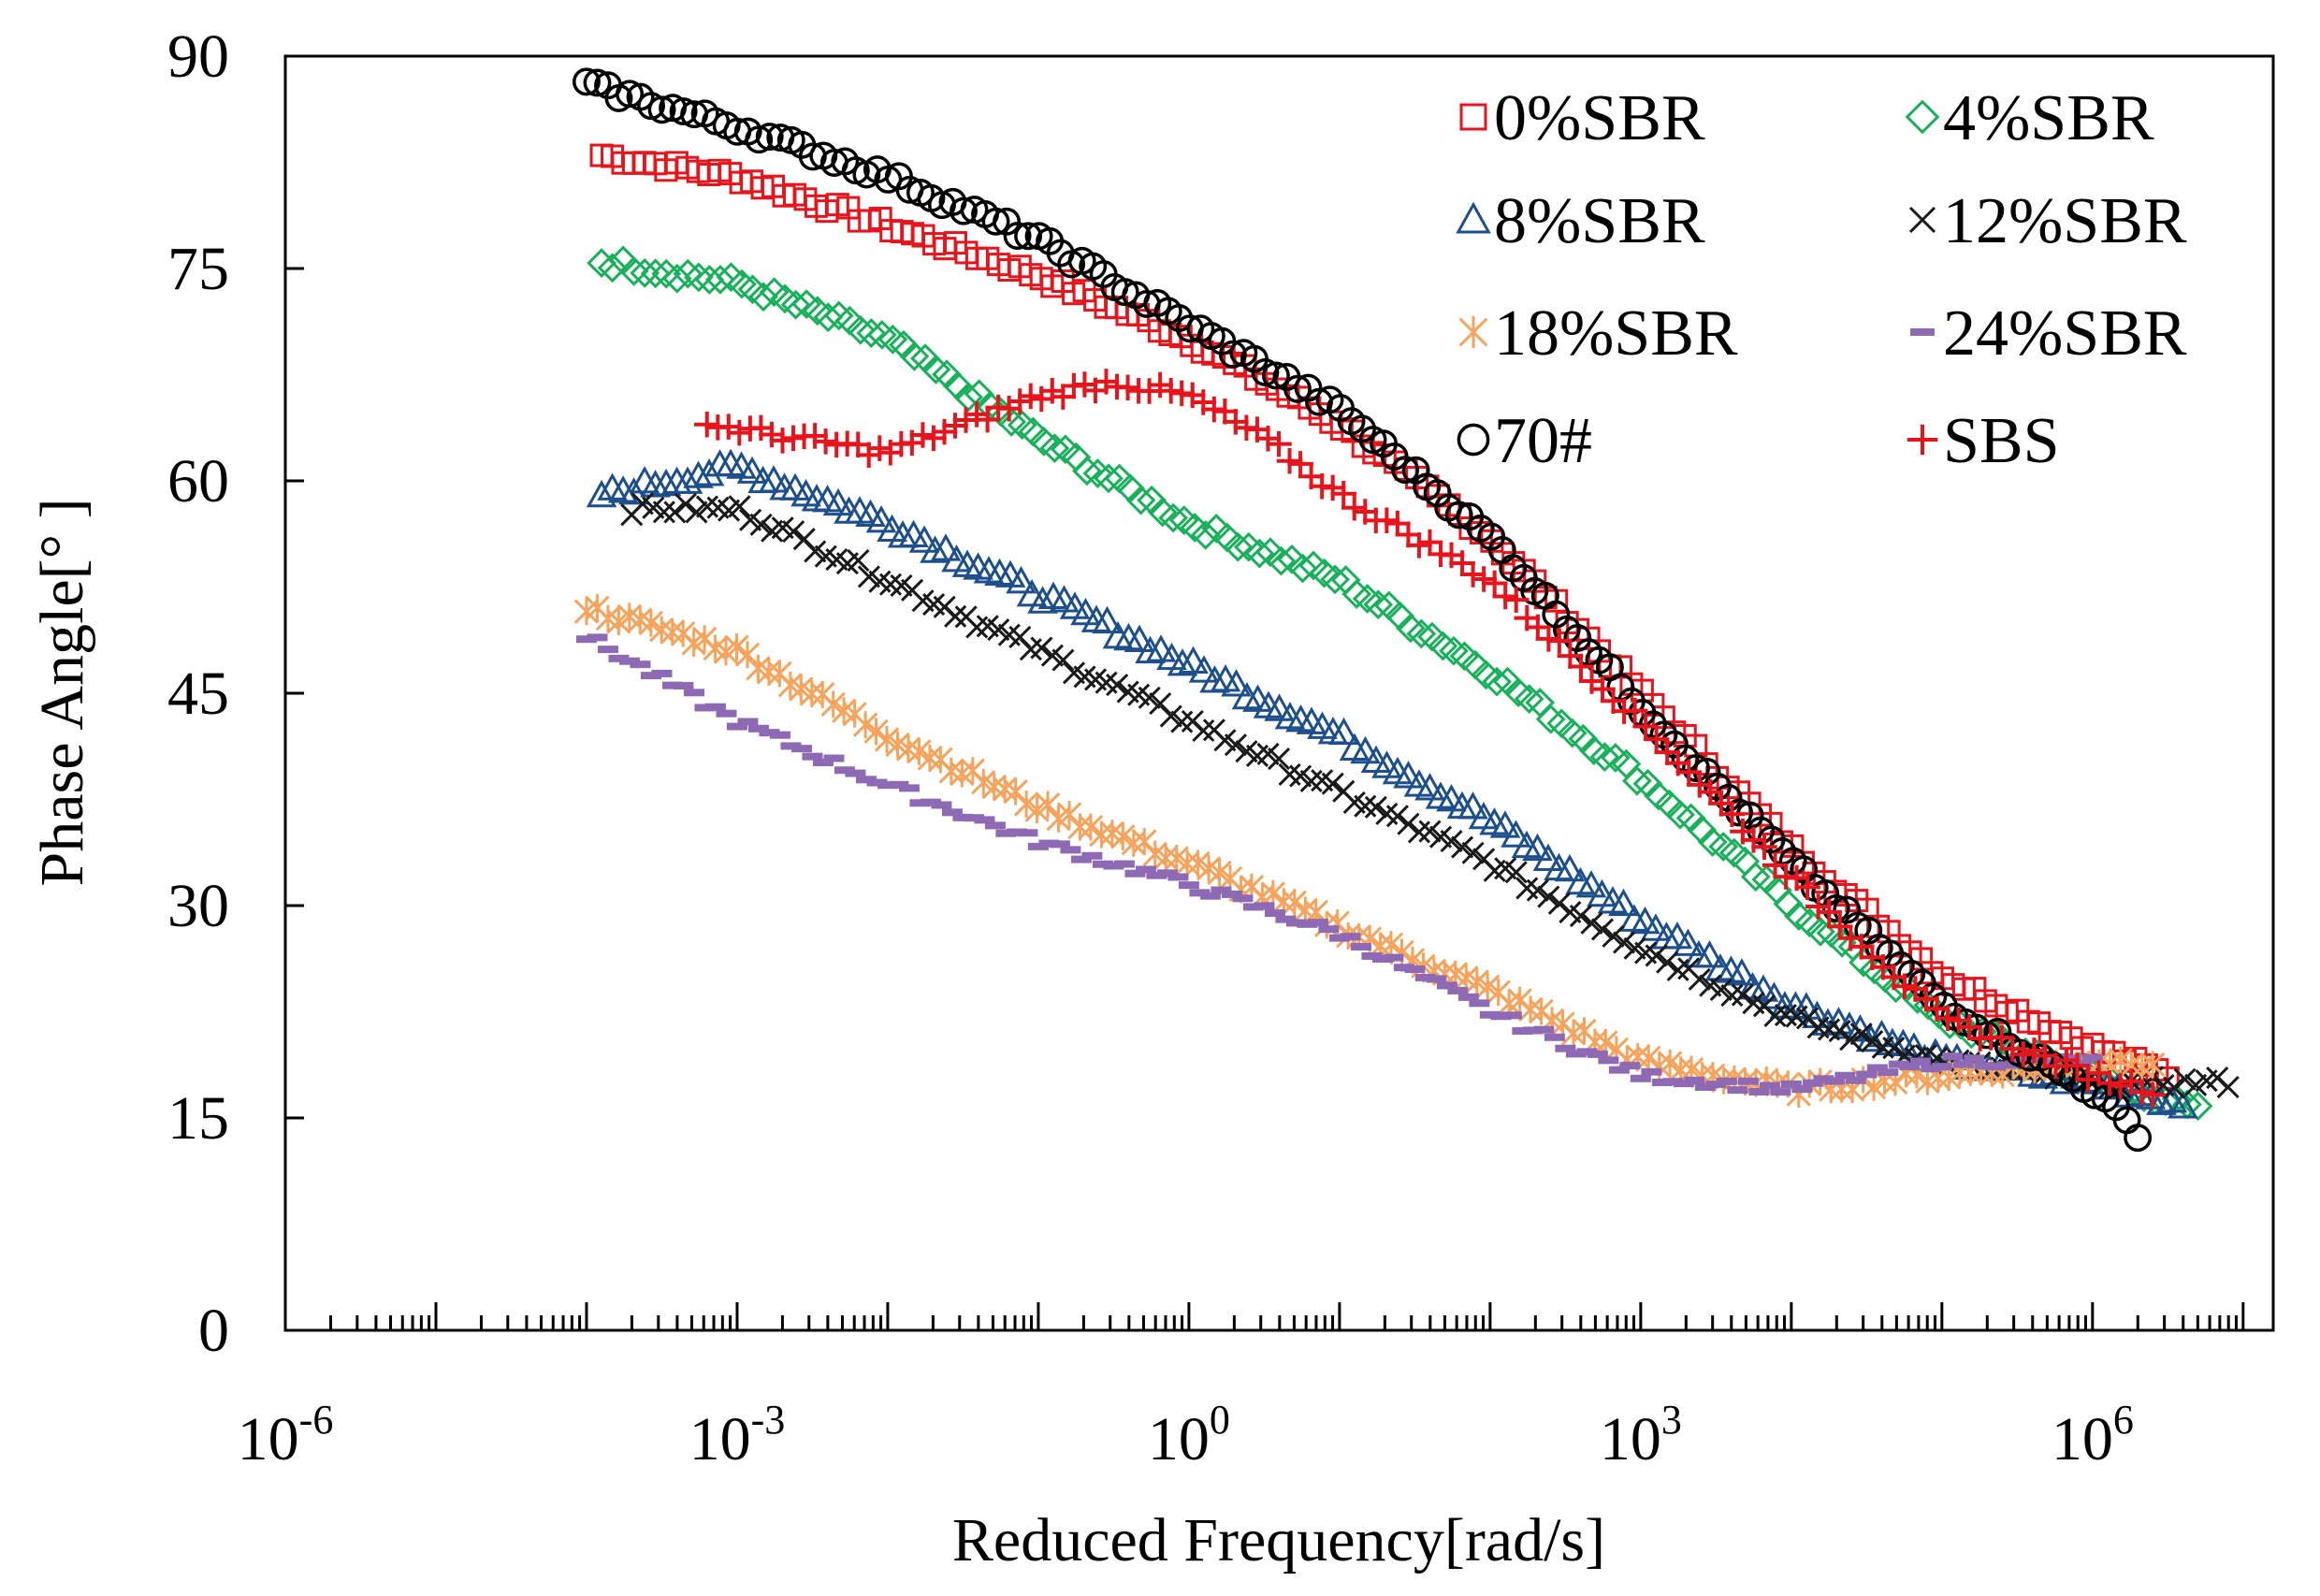 This screenshot has width=2320, height=1596. Describe the element at coordinates (2123, 1420) in the screenshot. I see `x-tick-exp: 6` at that location.